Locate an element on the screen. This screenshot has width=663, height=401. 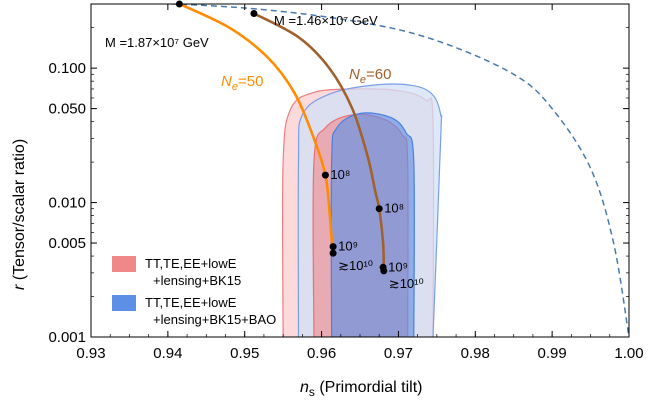
legend-label-blue-2: +lensing+BK15+BAO is located at coordinates (214, 319).